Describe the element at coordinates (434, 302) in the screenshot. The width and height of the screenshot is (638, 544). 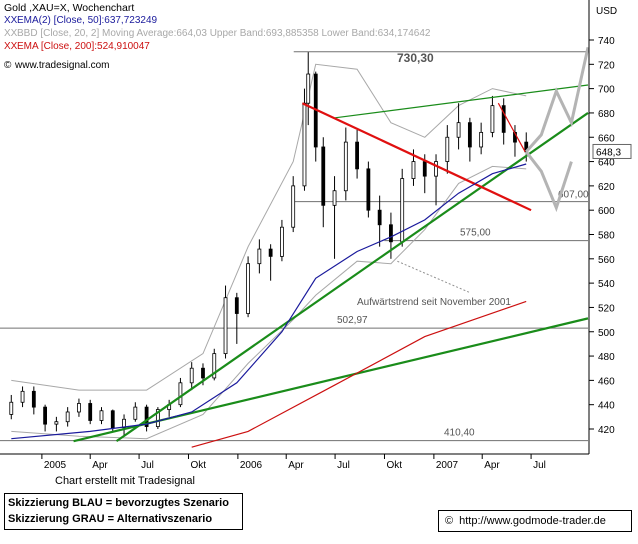
I see `level-label: Aufwärtstrend seit November 2001` at that location.